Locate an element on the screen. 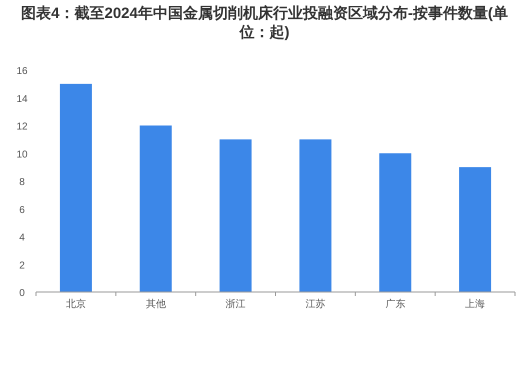 The image size is (529, 367). x-tick-label: 广东 is located at coordinates (395, 304).